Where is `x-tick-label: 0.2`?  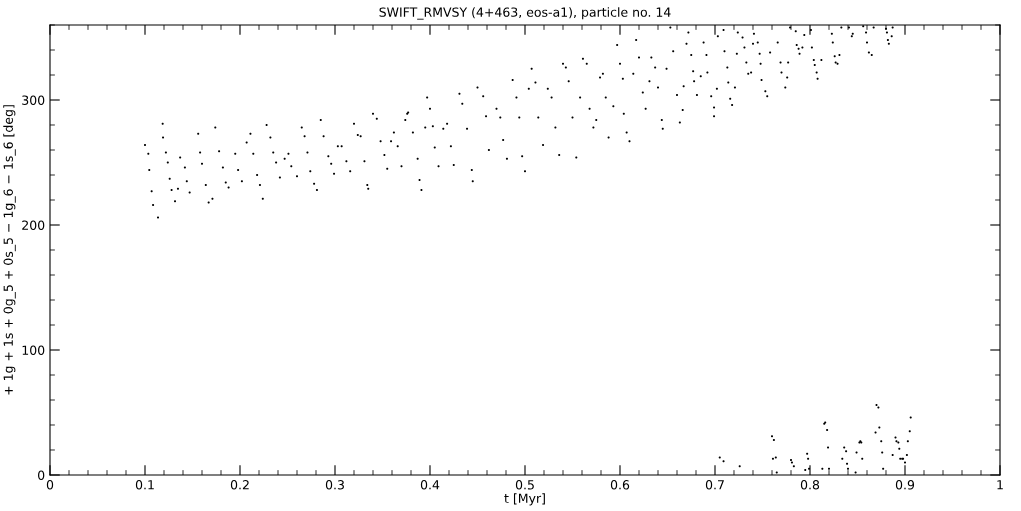
x-tick-label: 0.2 is located at coordinates (239, 485).